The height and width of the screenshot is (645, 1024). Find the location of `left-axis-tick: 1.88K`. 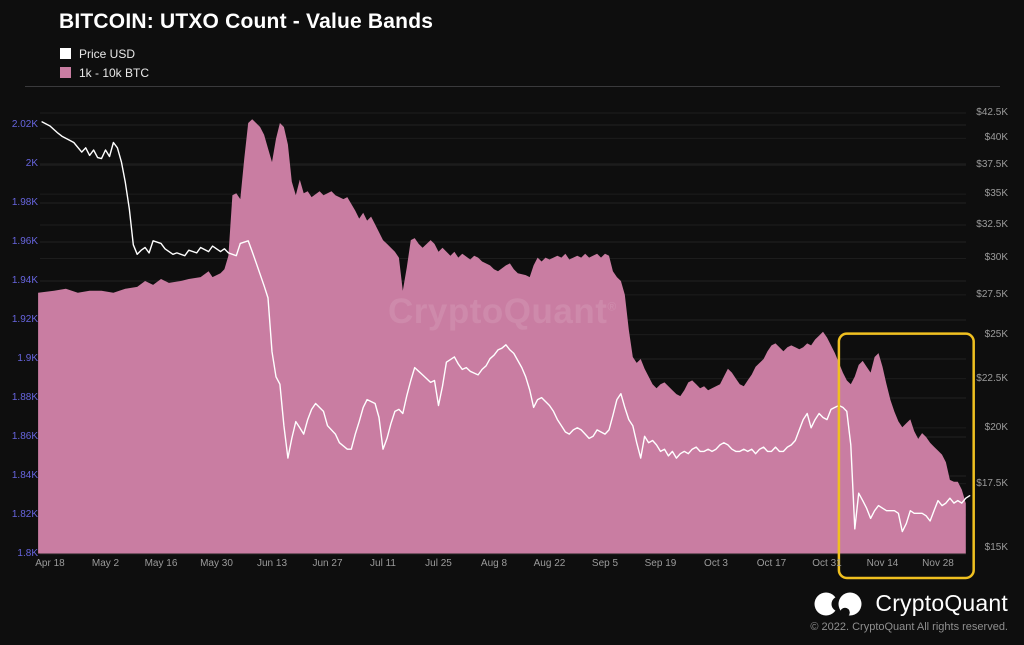

left-axis-tick: 1.88K is located at coordinates (24, 397).